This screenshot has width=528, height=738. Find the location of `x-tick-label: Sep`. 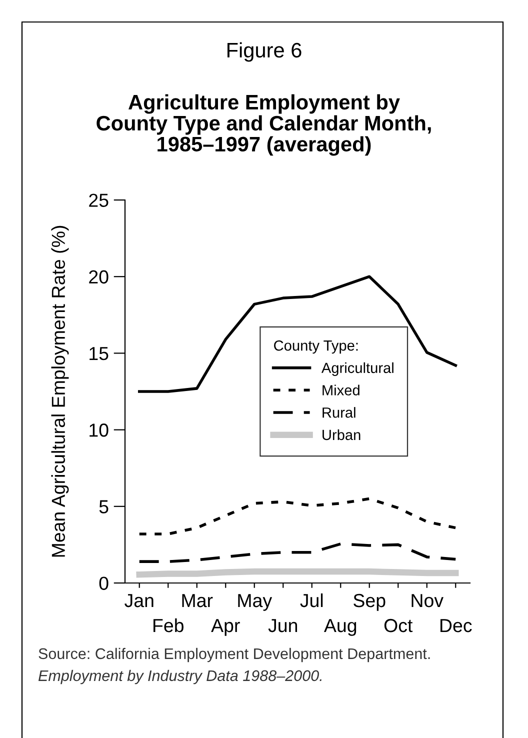

x-tick-label: Sep is located at coordinates (370, 602).